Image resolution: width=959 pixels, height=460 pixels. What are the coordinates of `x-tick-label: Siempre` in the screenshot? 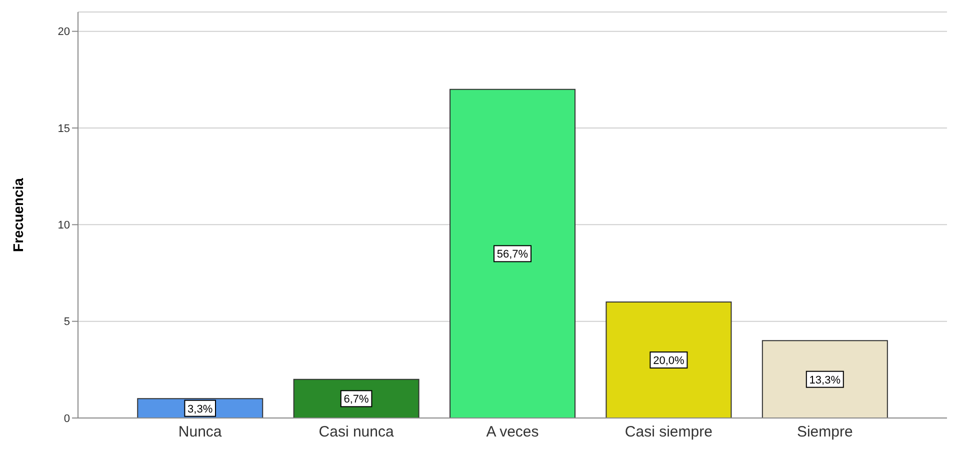 It's located at (824, 432).